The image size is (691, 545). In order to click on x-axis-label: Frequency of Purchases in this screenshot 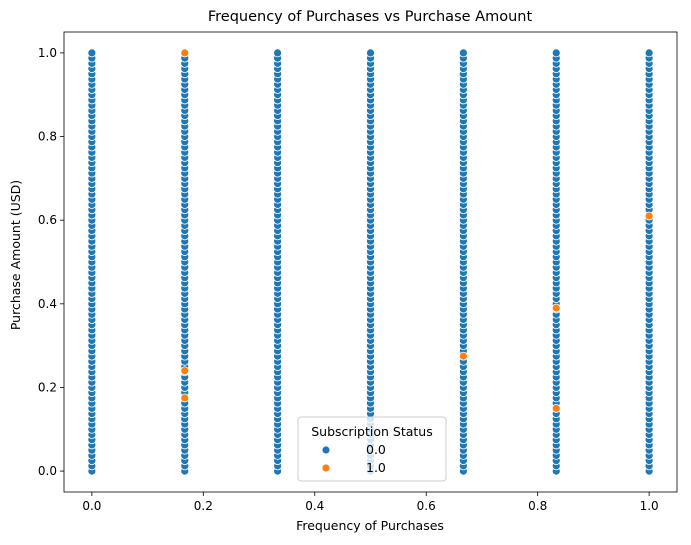, I will do `click(370, 525)`.